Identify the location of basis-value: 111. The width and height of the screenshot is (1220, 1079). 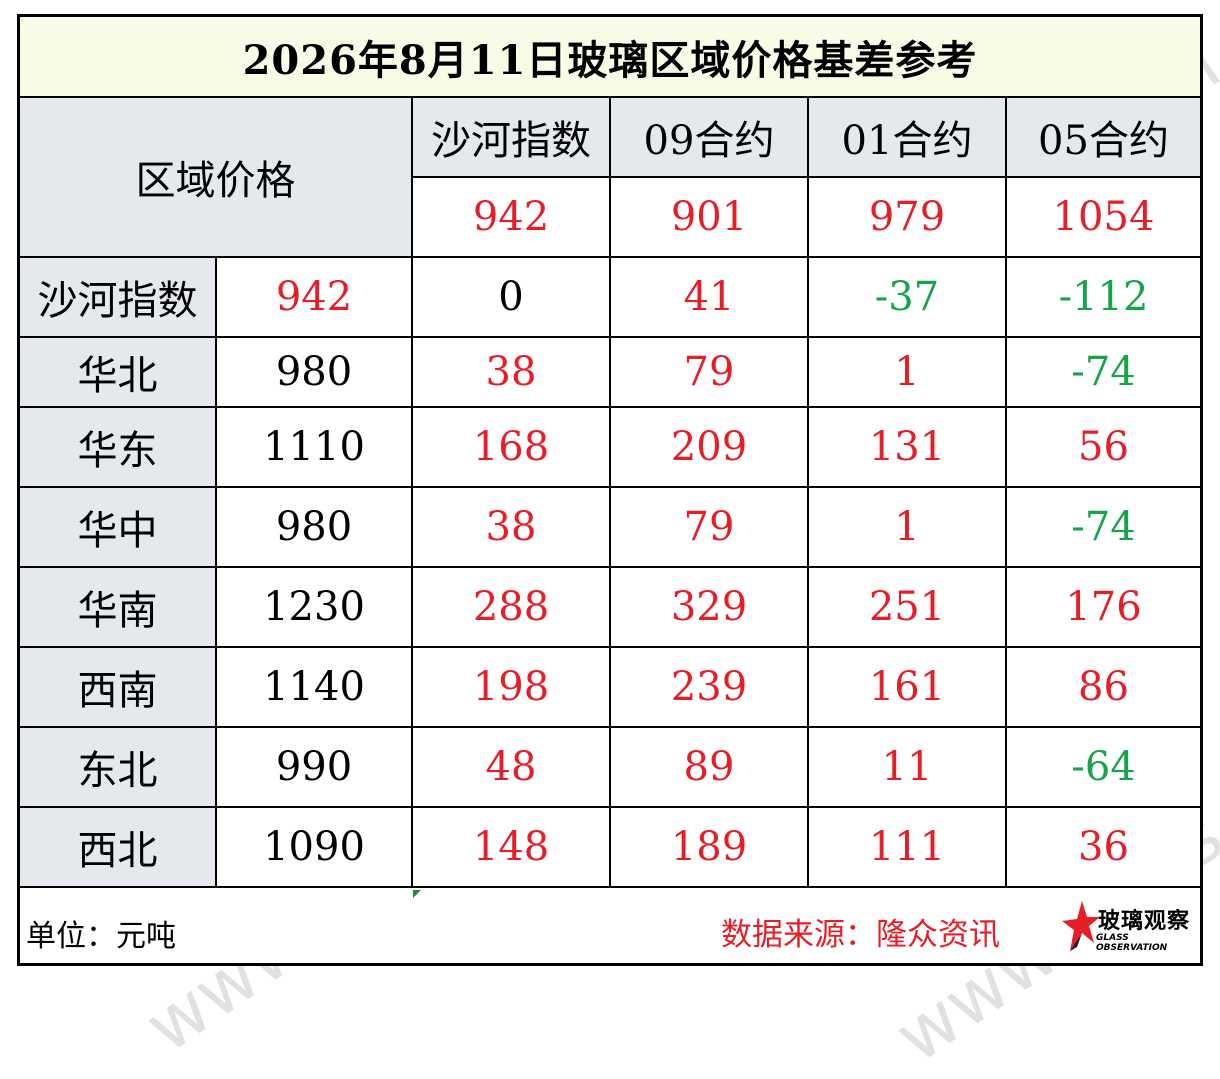
(907, 847).